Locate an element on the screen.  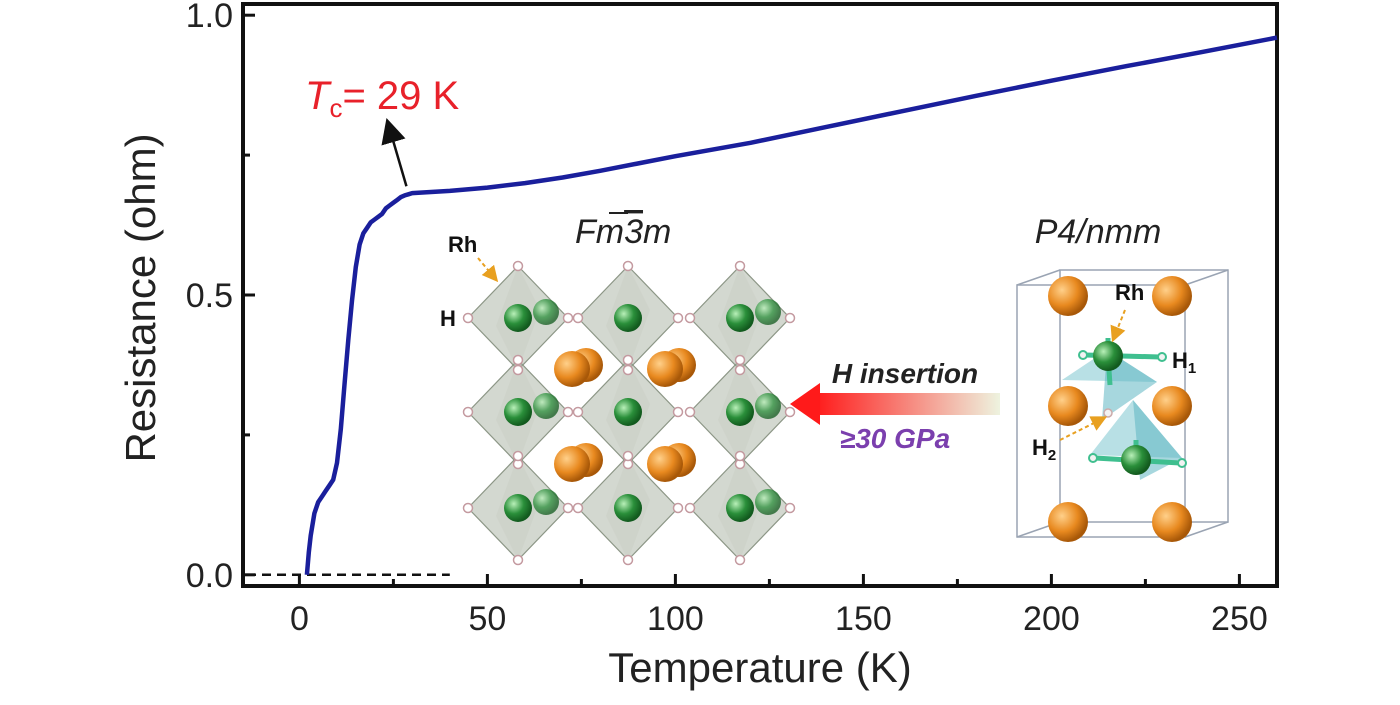
y-tick-label-1: 1.0 is located at coordinates (209, 17).